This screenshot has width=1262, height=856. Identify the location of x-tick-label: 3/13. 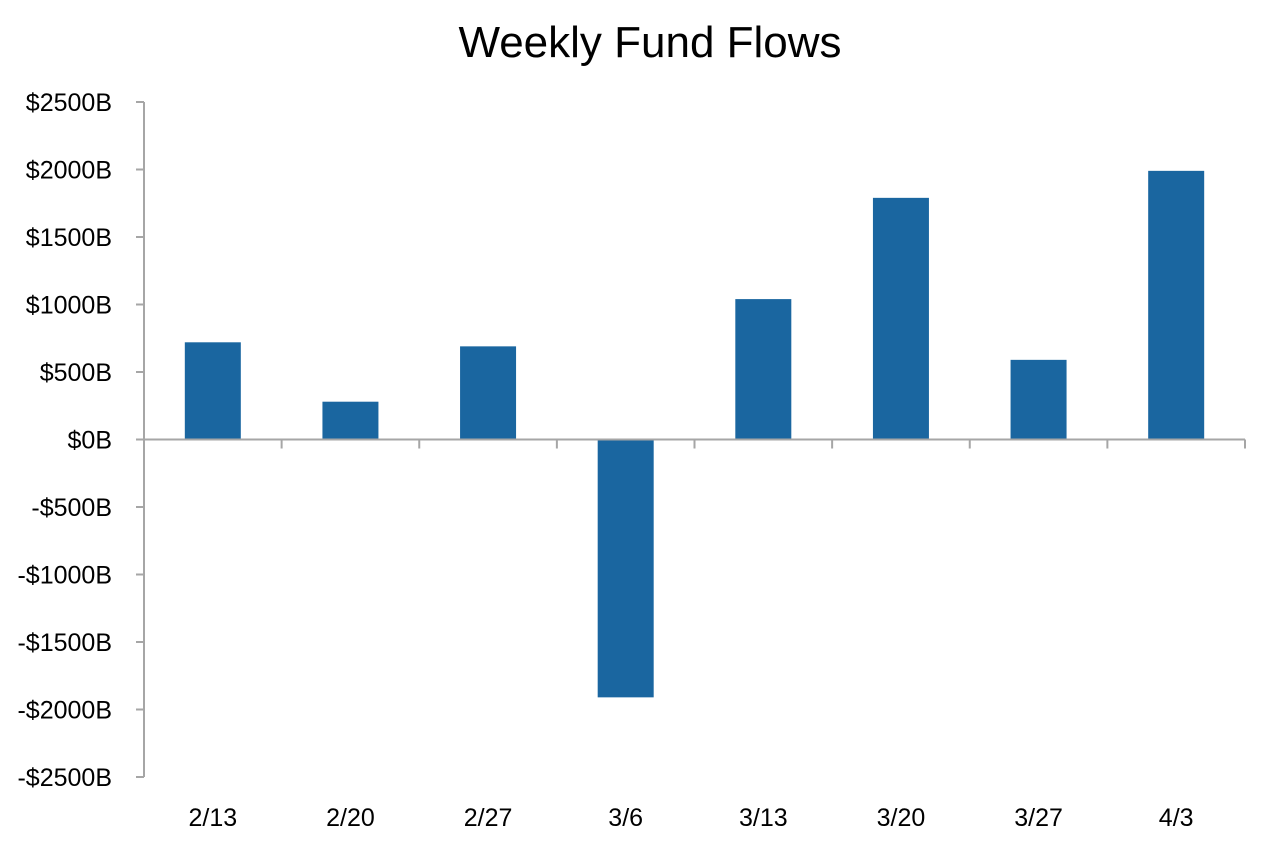
(763, 818).